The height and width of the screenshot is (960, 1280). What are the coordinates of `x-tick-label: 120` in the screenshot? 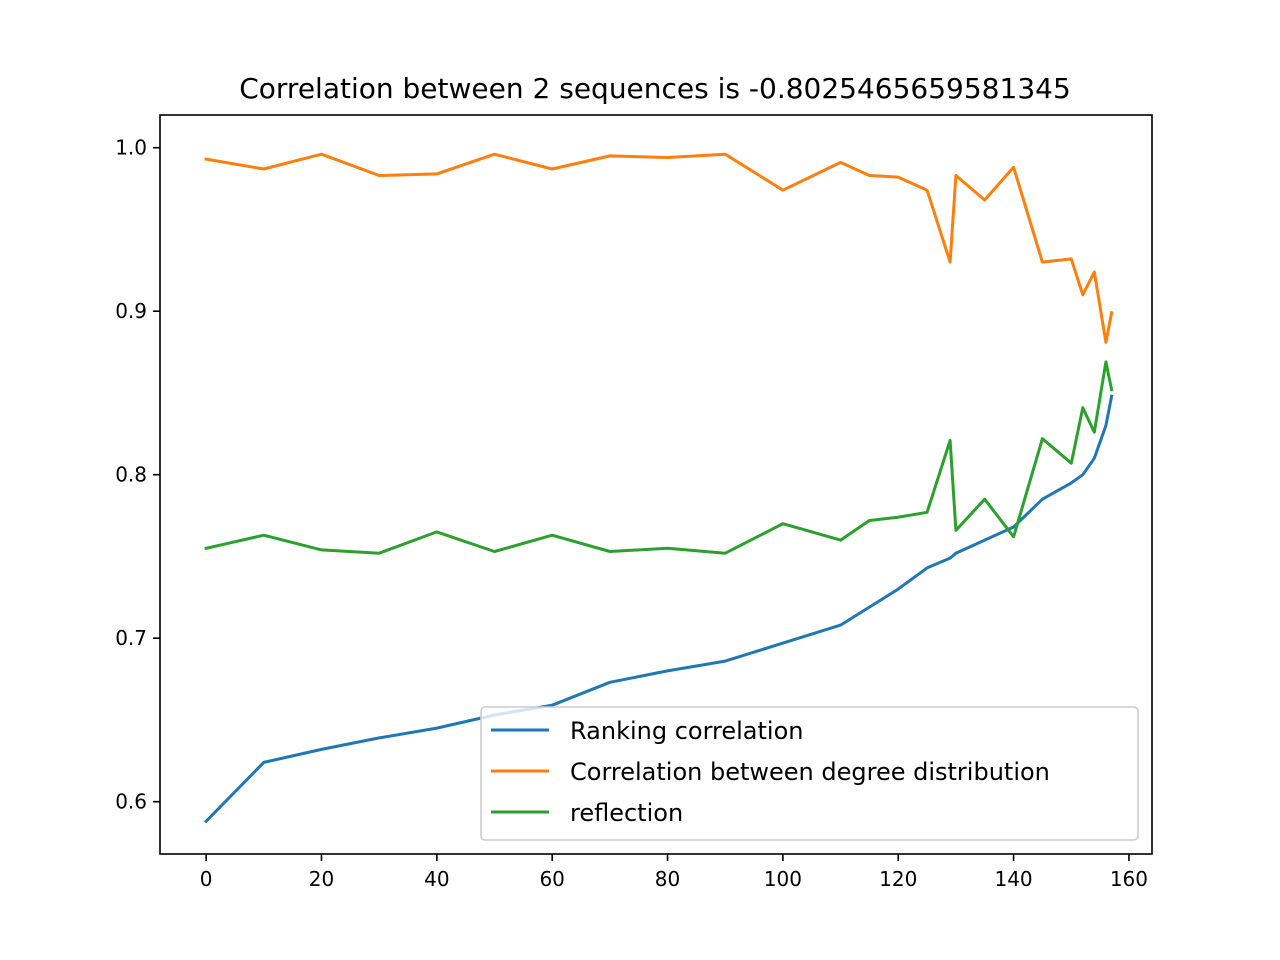 It's located at (898, 879).